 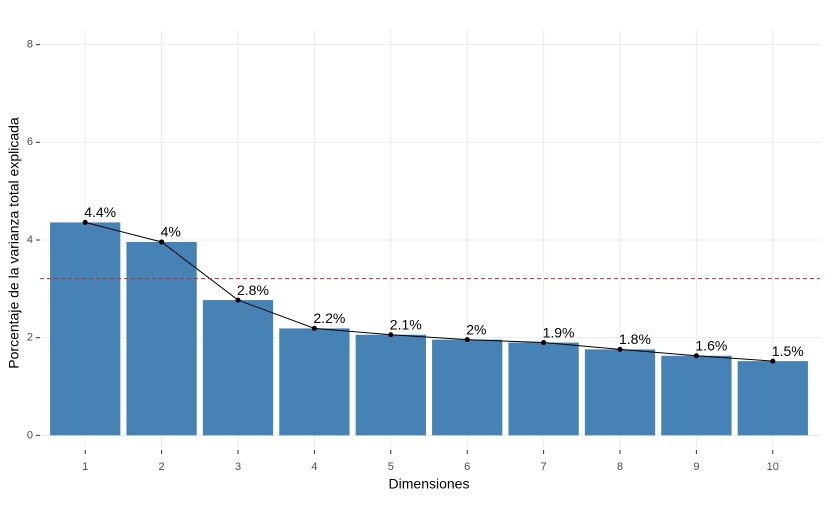 I want to click on x-axis-title: Dimensiones, so click(x=429, y=484).